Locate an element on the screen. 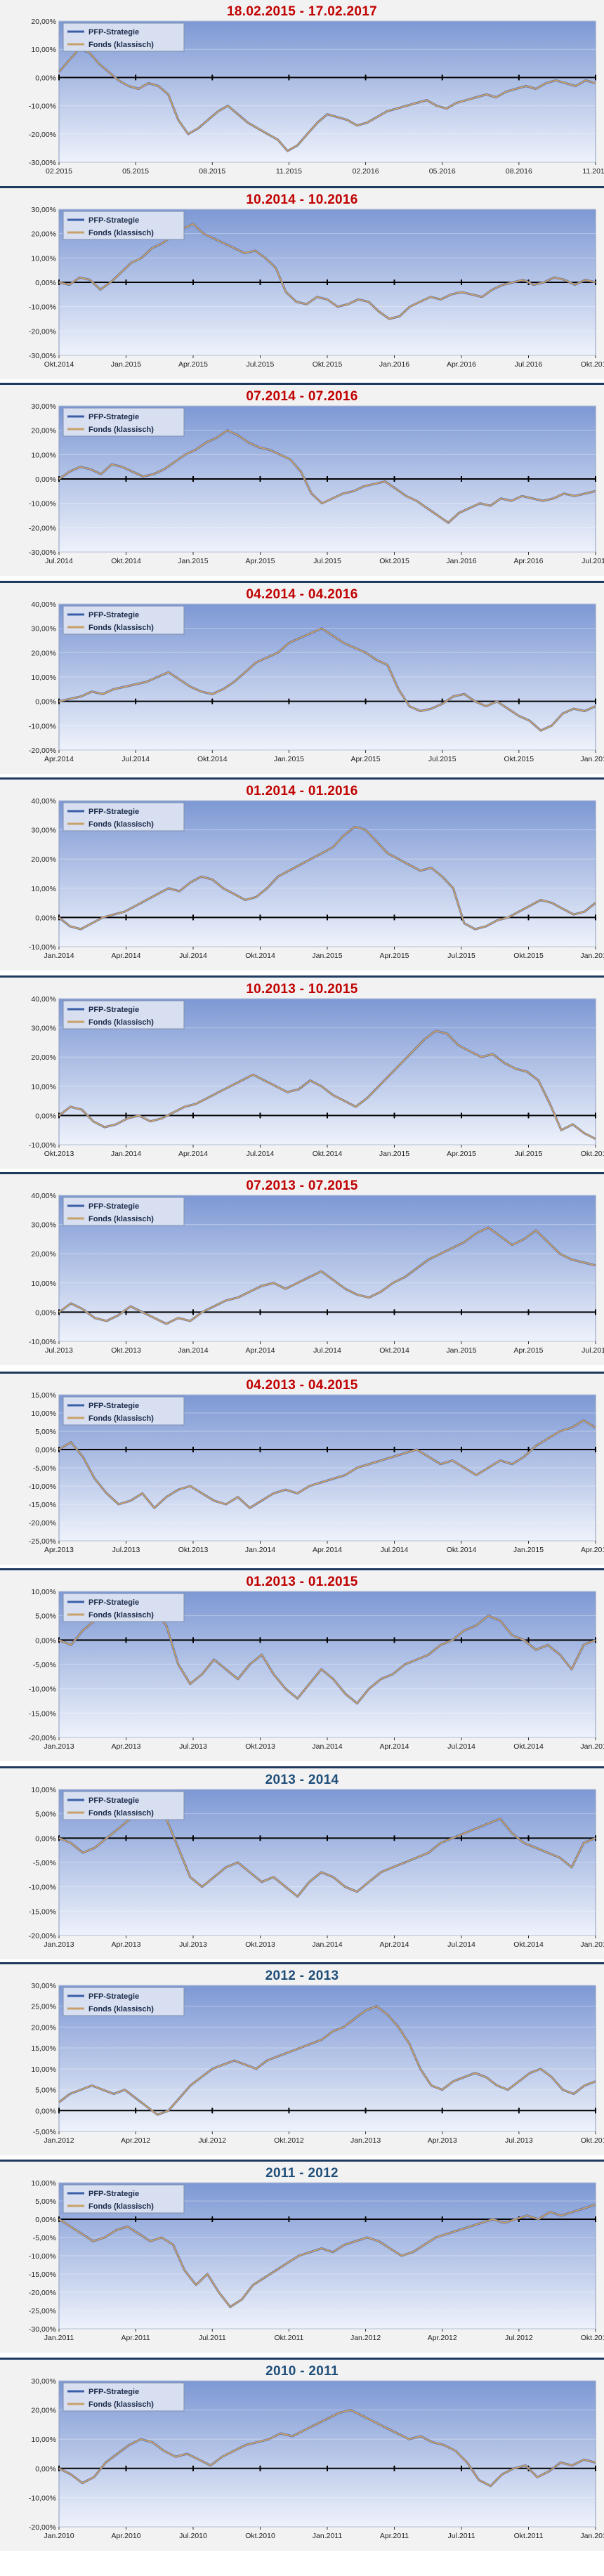 The height and width of the screenshot is (2576, 604). x-tick-label: 11.2016 is located at coordinates (593, 171).